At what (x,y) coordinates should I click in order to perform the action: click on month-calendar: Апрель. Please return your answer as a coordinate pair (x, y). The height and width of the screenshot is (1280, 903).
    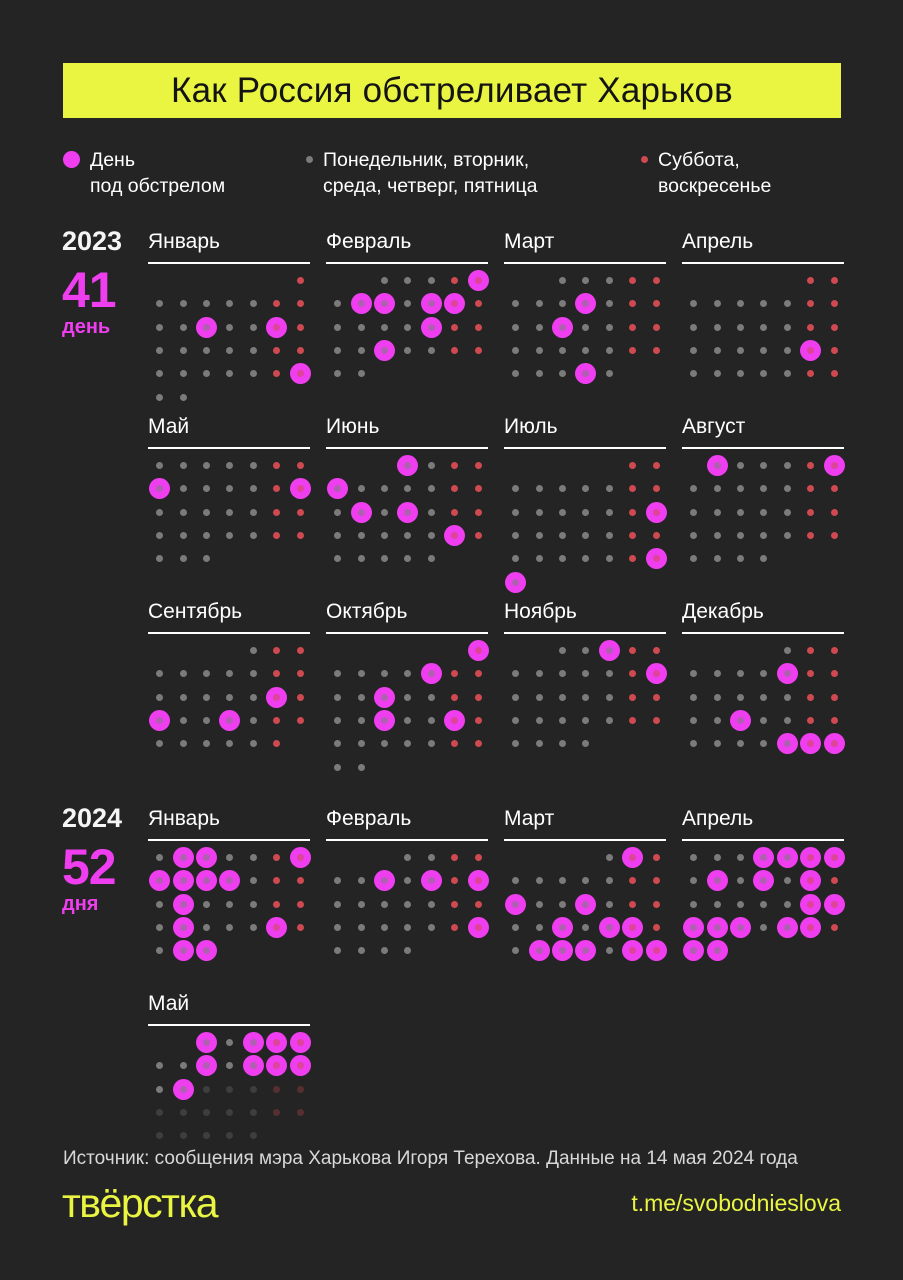
    Looking at the image, I should click on (771, 894).